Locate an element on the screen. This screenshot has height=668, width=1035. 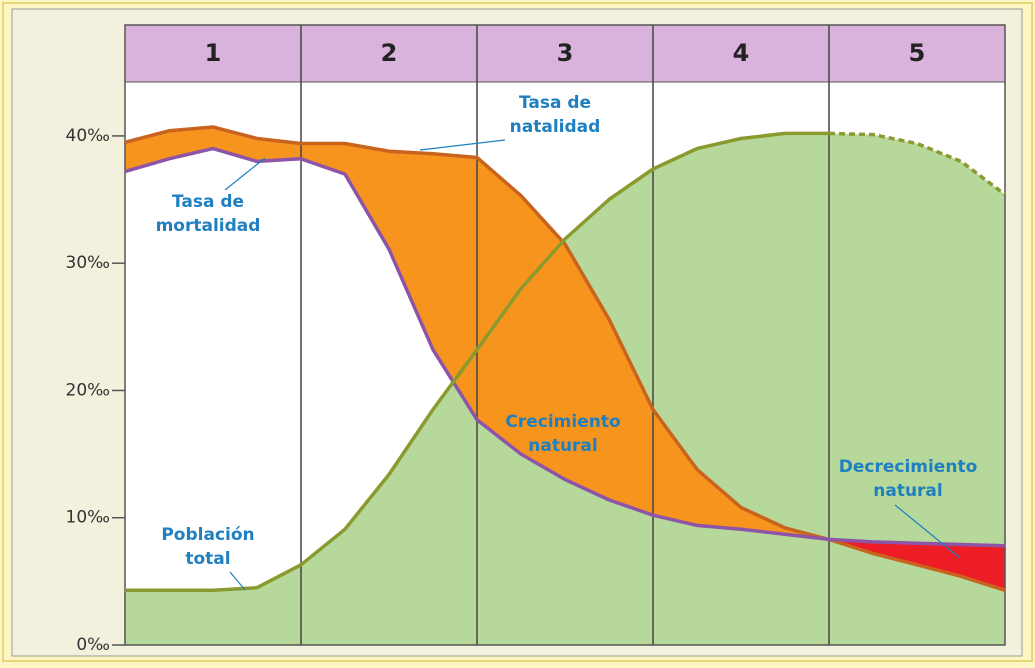
y-tick-label: 40‰ is located at coordinates (88, 136).